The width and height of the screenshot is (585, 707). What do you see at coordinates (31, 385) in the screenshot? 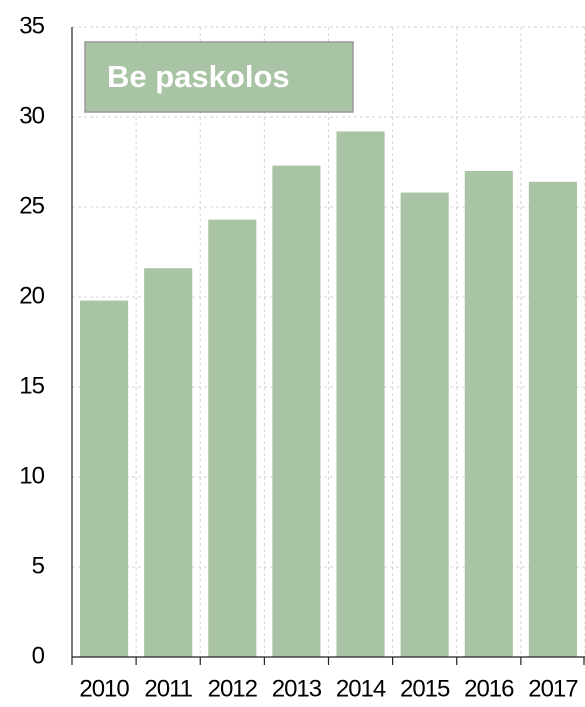
I see `y-tick-label: 15` at bounding box center [31, 385].